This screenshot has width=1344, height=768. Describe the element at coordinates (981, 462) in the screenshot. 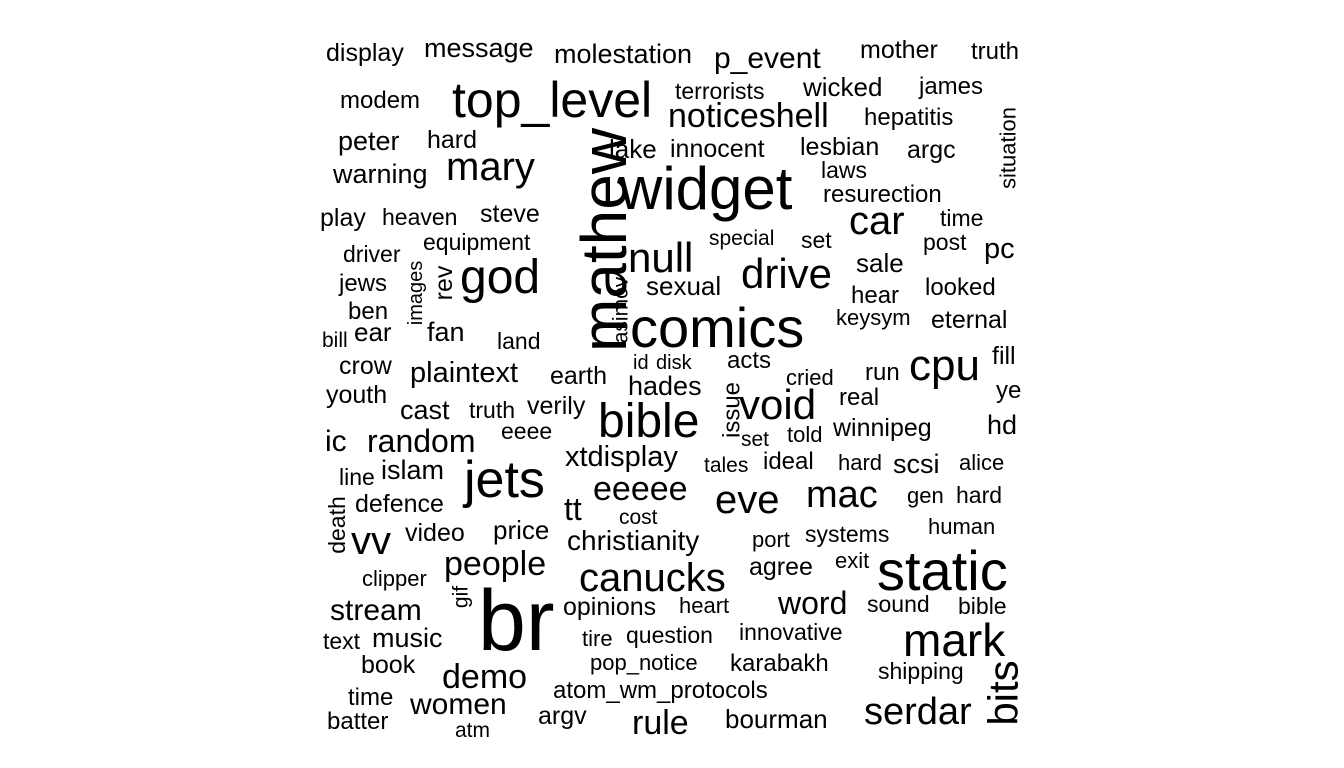

I see `word-alice: alice` at that location.